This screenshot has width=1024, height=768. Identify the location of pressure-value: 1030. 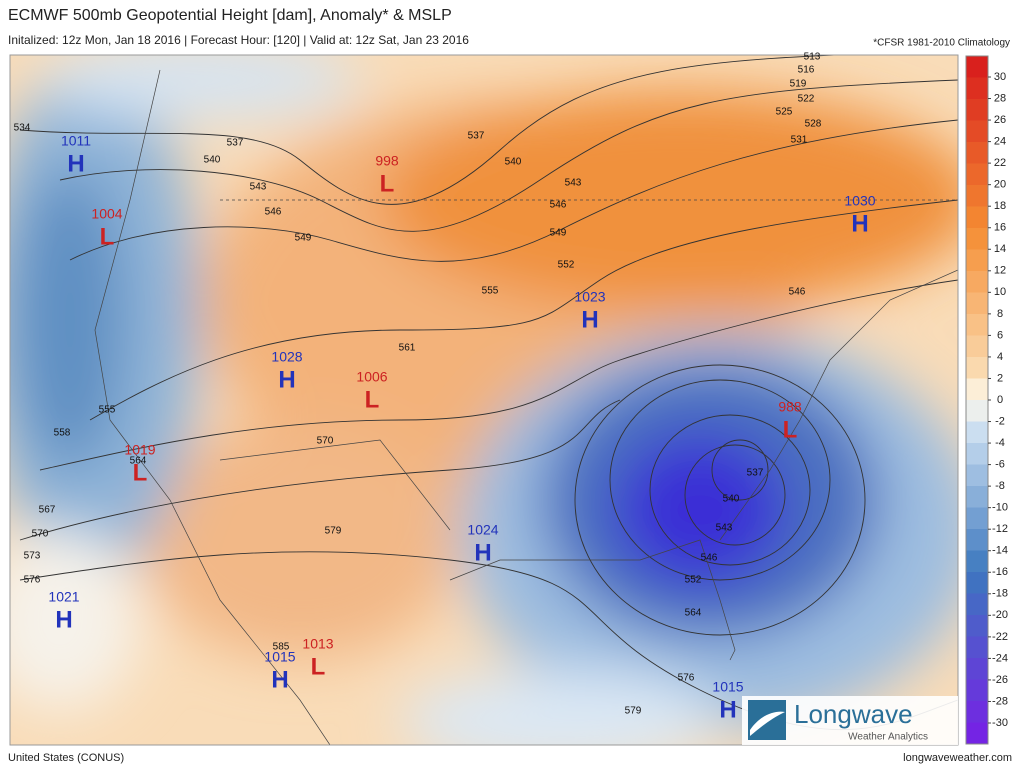
(859, 201).